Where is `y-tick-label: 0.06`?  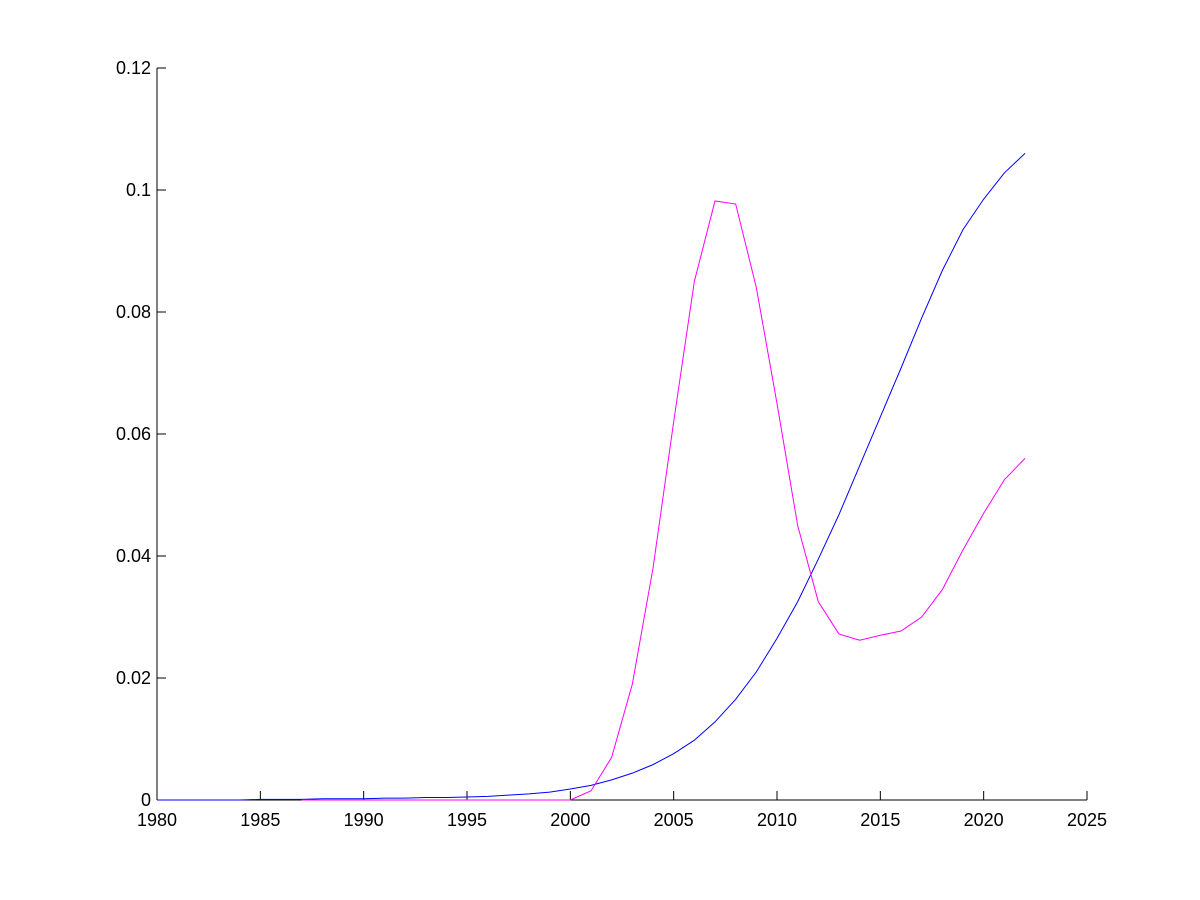 y-tick-label: 0.06 is located at coordinates (133, 434).